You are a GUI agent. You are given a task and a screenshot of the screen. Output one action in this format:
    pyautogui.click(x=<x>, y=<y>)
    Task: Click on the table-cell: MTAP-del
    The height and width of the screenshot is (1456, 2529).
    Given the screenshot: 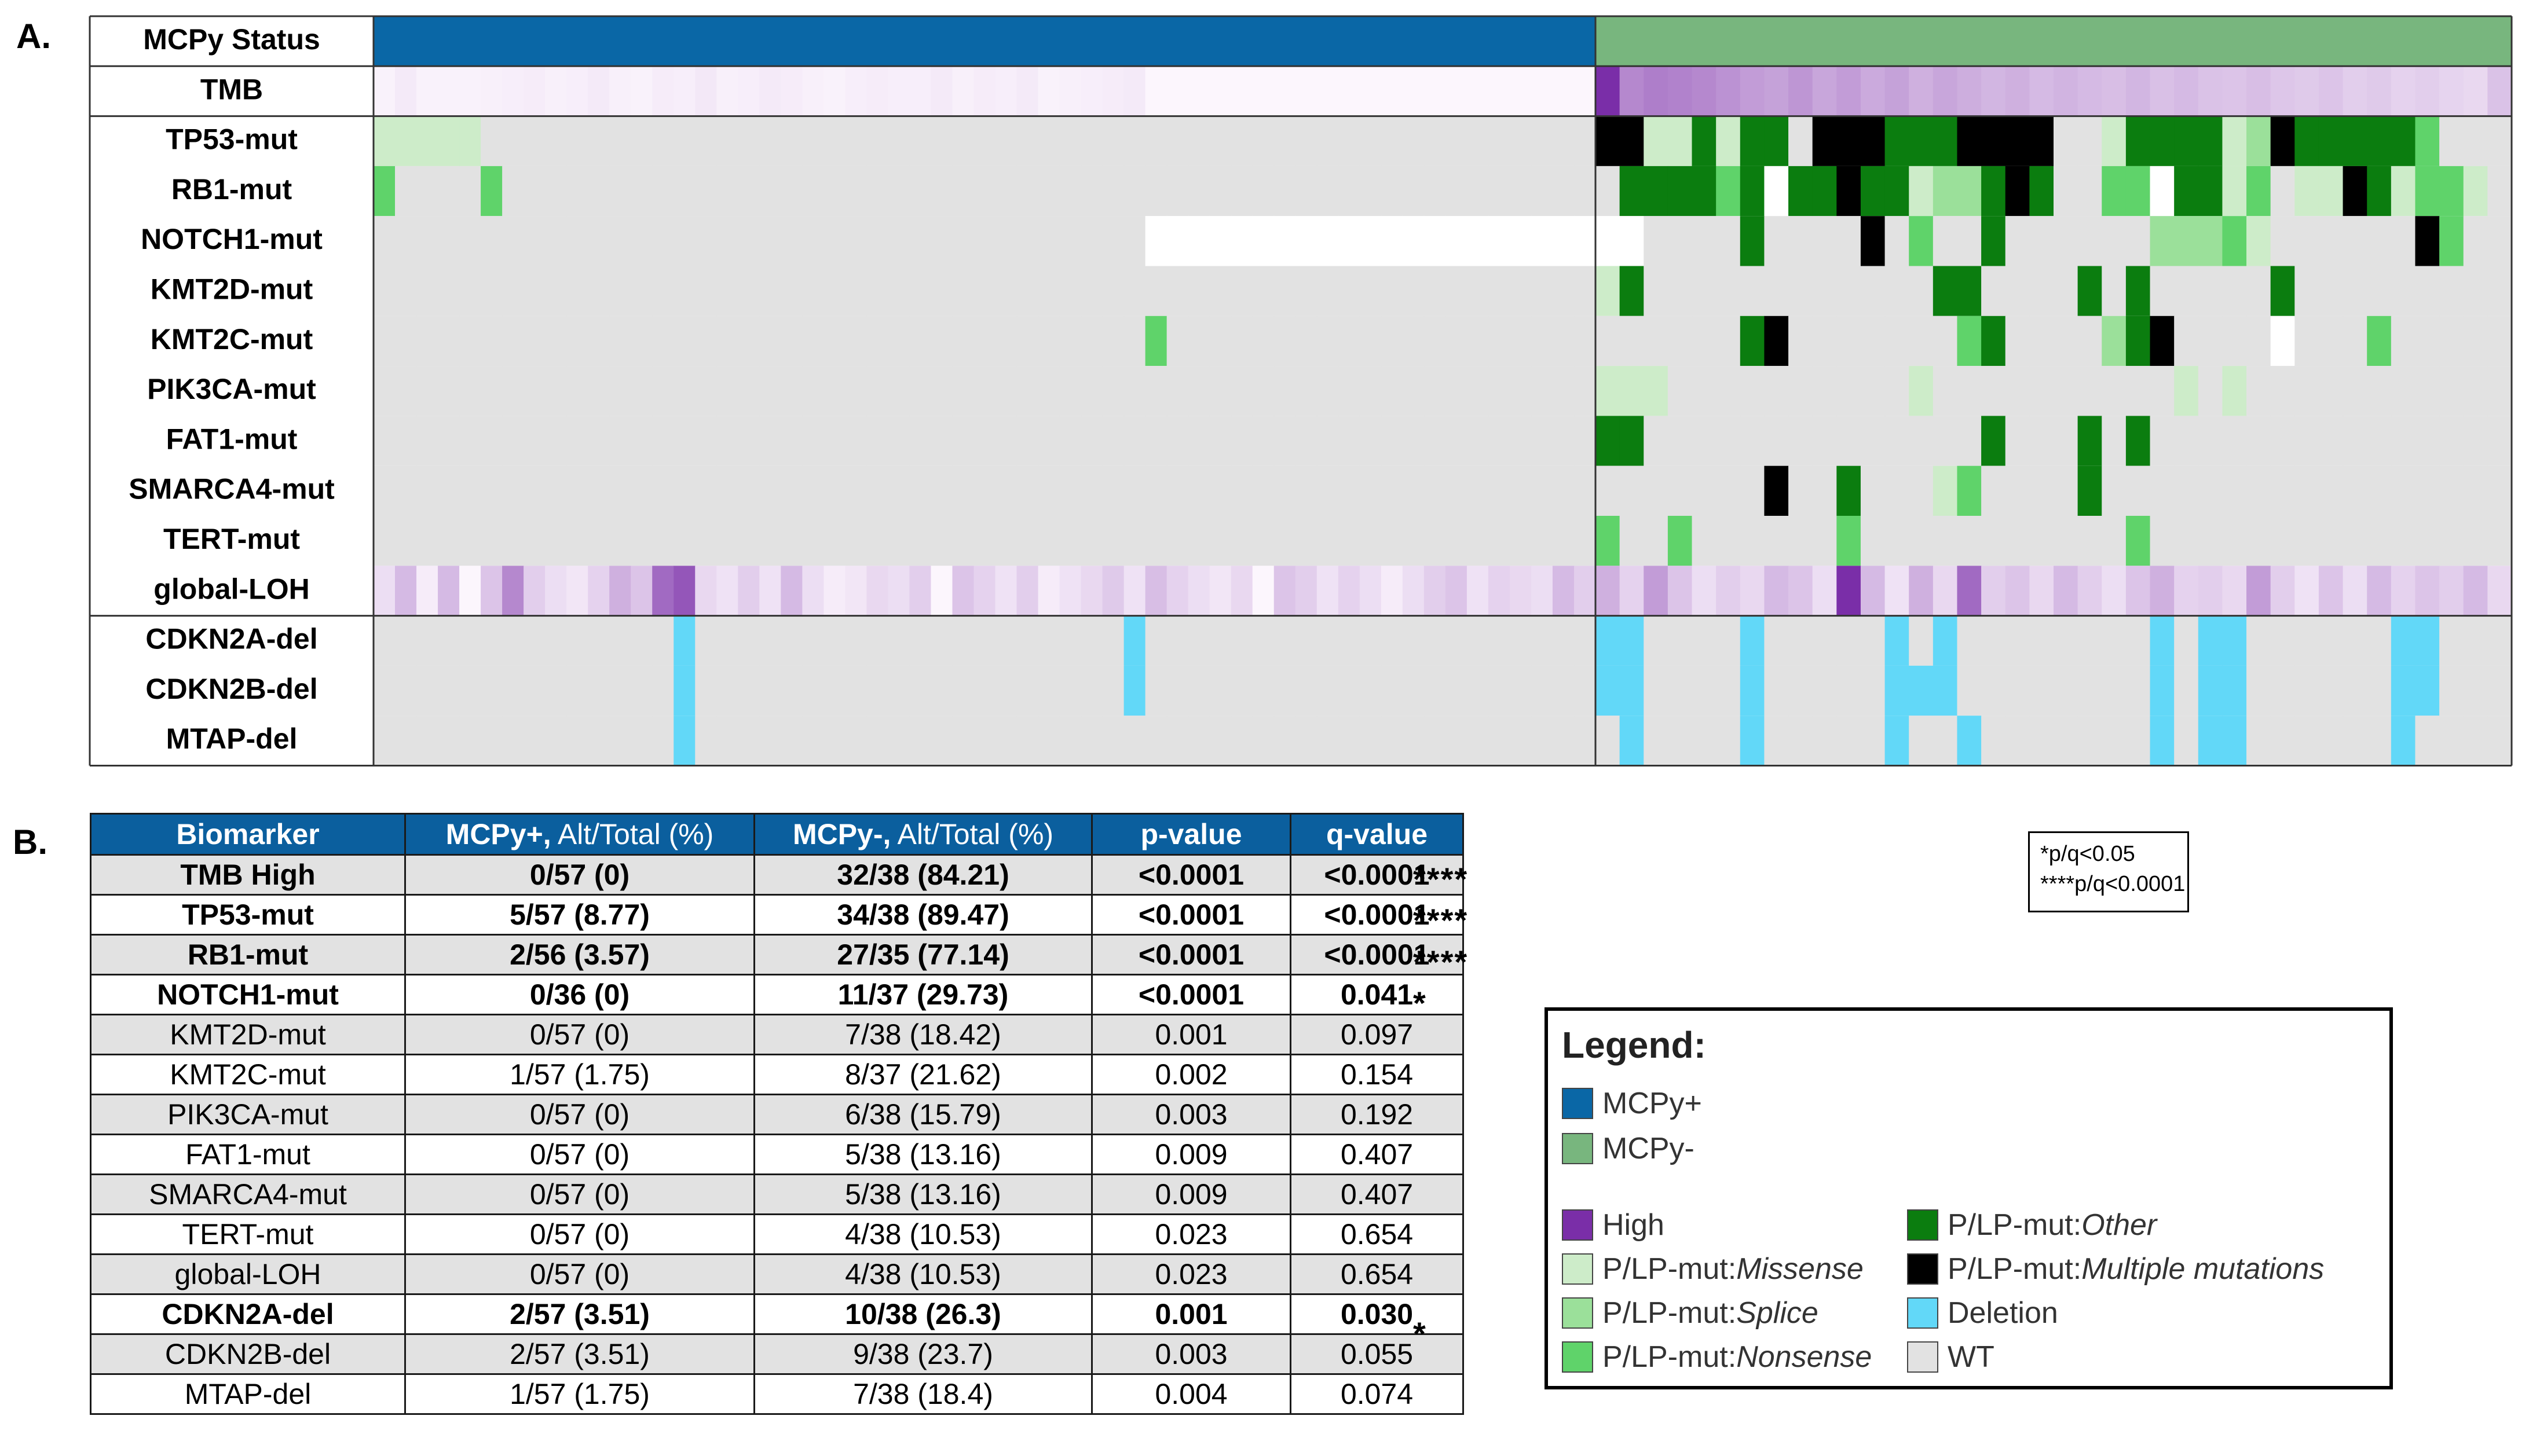 What is the action you would take?
    pyautogui.click(x=248, y=1394)
    